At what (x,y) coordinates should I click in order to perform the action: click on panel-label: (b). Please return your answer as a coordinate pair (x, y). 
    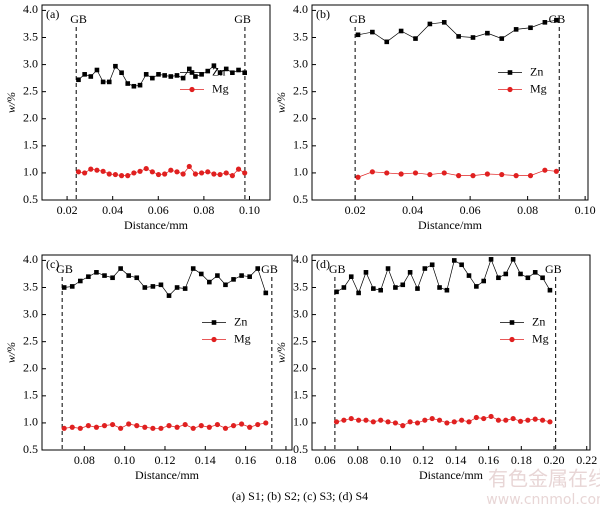
    Looking at the image, I should click on (323, 14).